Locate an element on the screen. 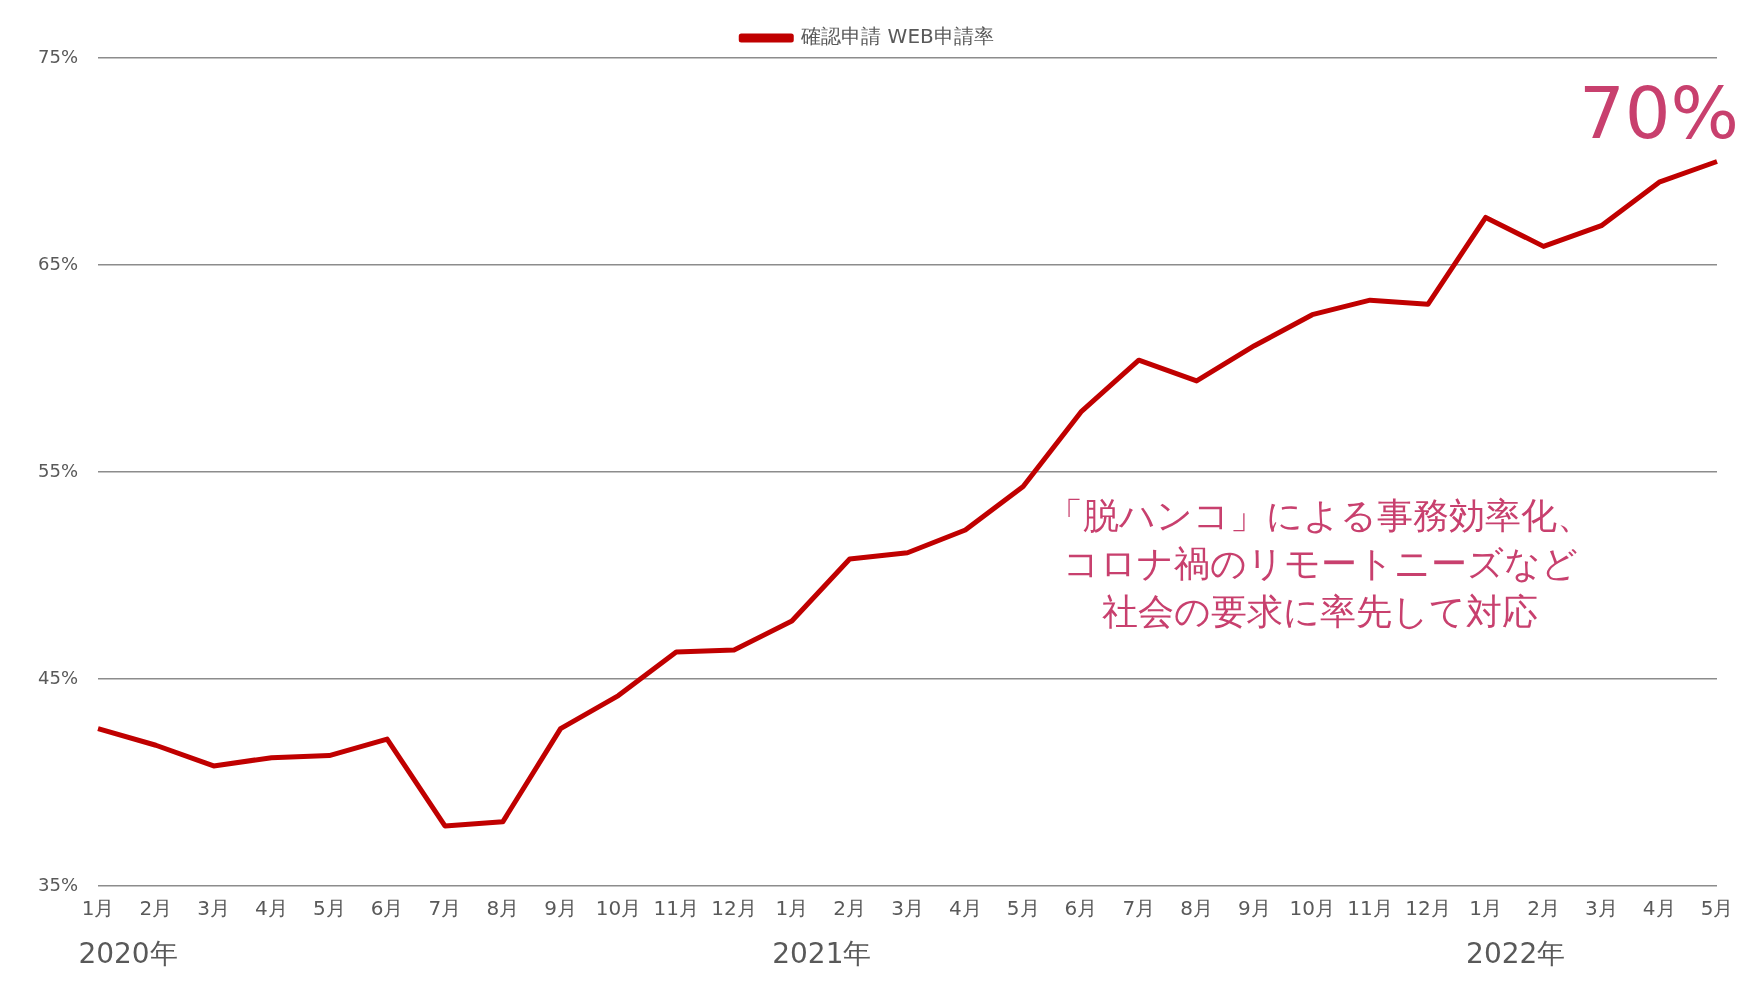 The height and width of the screenshot is (992, 1755). text: 2020年 is located at coordinates (128, 954).